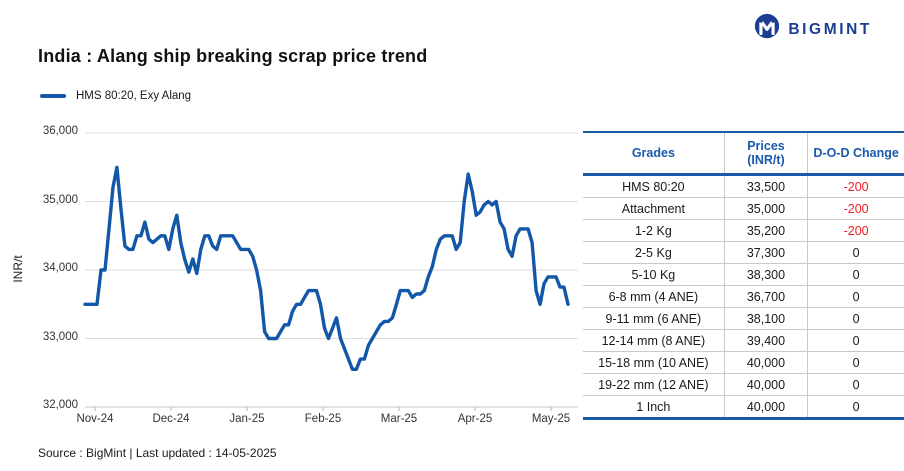 Image resolution: width=904 pixels, height=471 pixels. What do you see at coordinates (830, 29) in the screenshot?
I see `brand-name: BIGMINT` at bounding box center [830, 29].